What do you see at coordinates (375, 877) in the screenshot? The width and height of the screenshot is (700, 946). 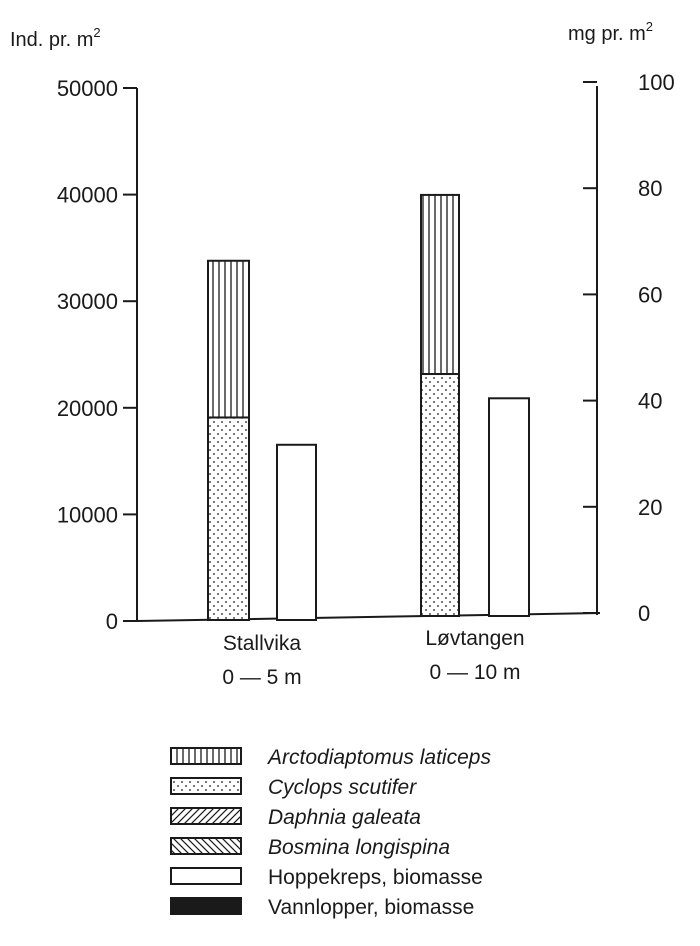 I see `legend-label-5: Hoppekreps, biomasse` at bounding box center [375, 877].